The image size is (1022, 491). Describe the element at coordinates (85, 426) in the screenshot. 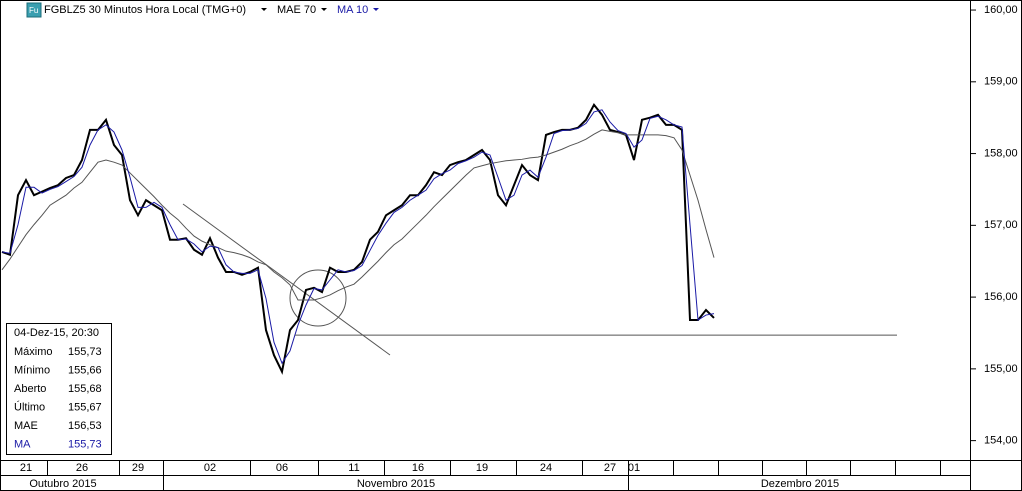

I see `info-value: 156,53` at that location.